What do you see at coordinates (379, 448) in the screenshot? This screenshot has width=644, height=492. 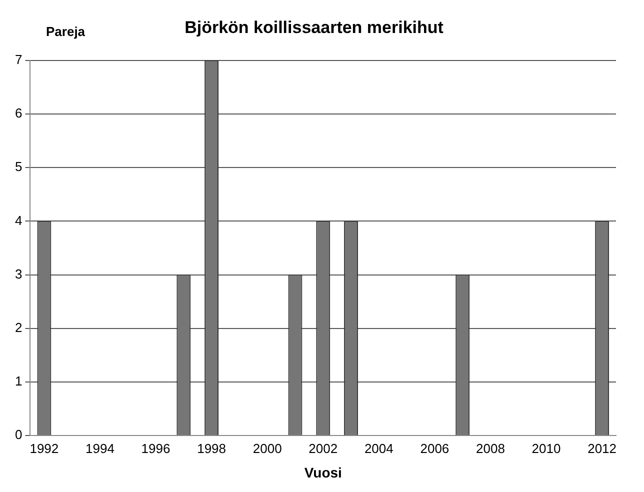 I see `x-tick-label: 2004` at bounding box center [379, 448].